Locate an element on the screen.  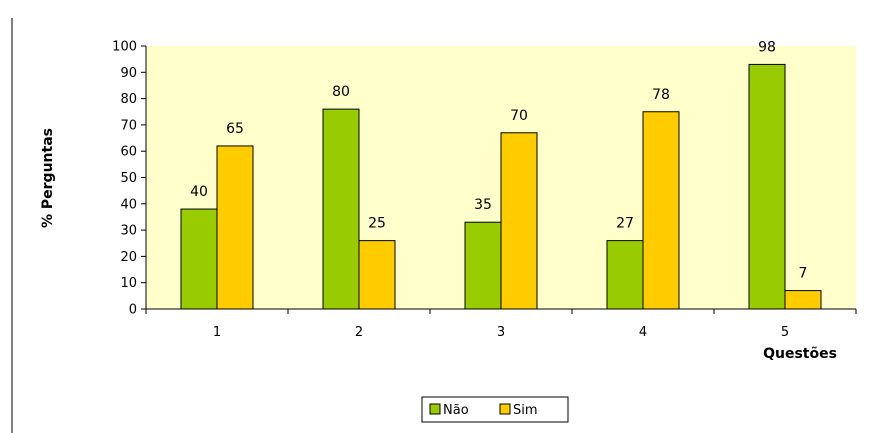
x-tick-label: 3 is located at coordinates (501, 332).